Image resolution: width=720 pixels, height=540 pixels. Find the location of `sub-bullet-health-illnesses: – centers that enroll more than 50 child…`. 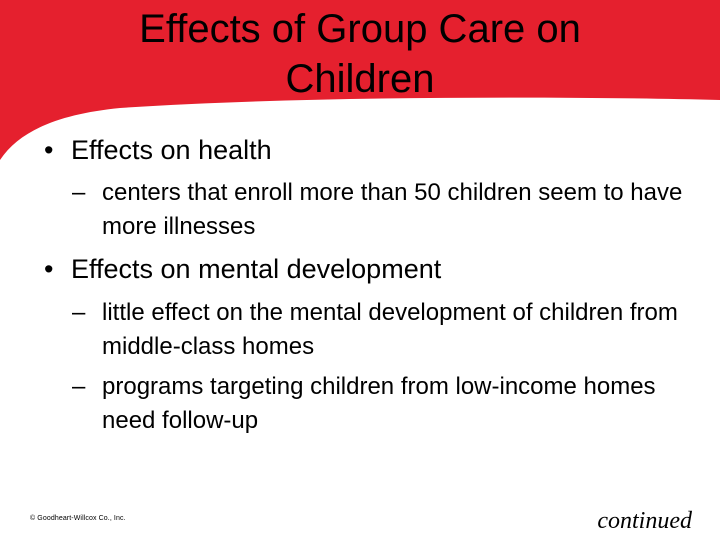

sub-bullet-health-illnesses: – centers that enroll more than 50 child… is located at coordinates (382, 210).